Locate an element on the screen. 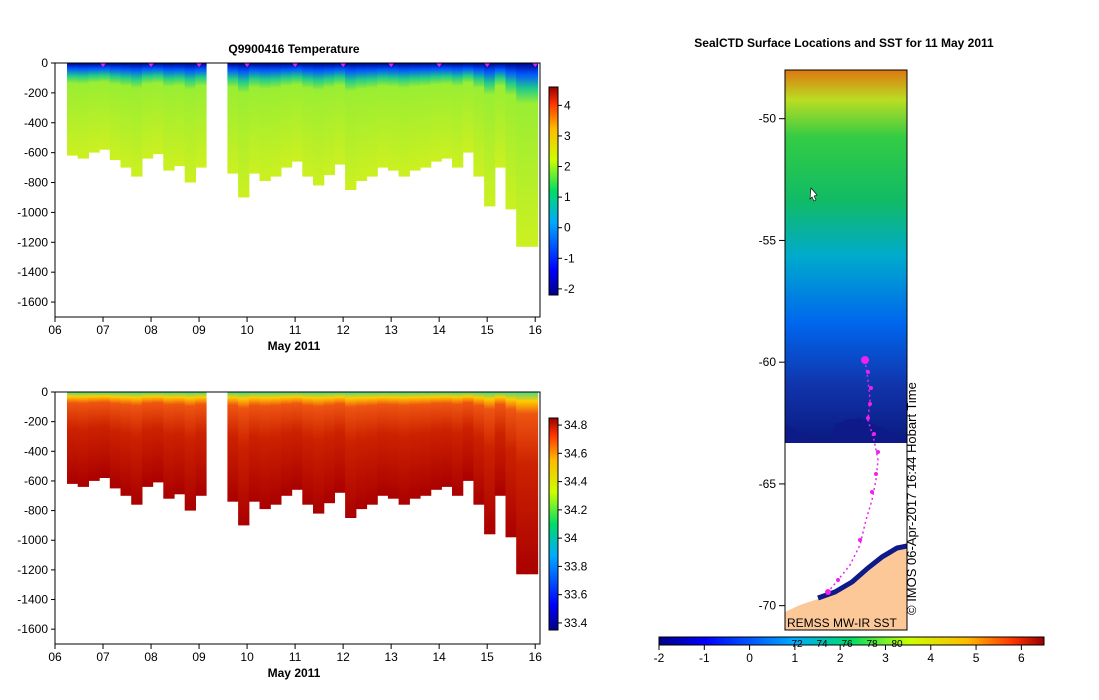 This screenshot has width=1099, height=700. lat-tick-label: -55 is located at coordinates (768, 240).